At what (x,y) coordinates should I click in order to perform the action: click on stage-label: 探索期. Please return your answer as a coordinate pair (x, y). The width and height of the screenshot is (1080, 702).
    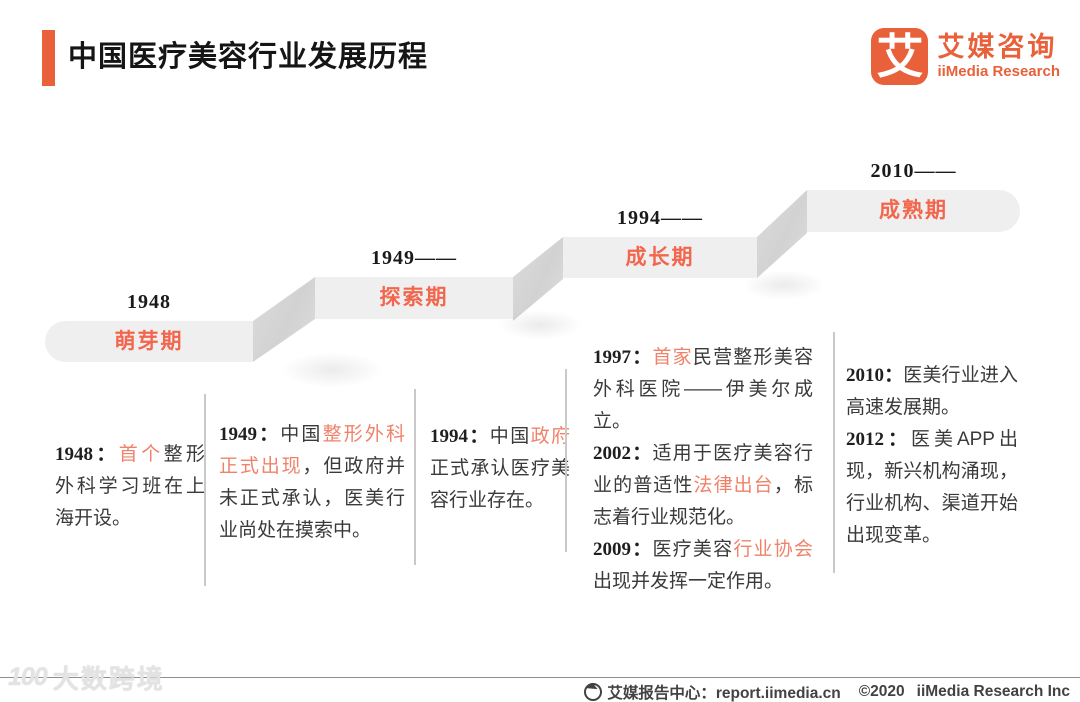
    Looking at the image, I should click on (414, 297).